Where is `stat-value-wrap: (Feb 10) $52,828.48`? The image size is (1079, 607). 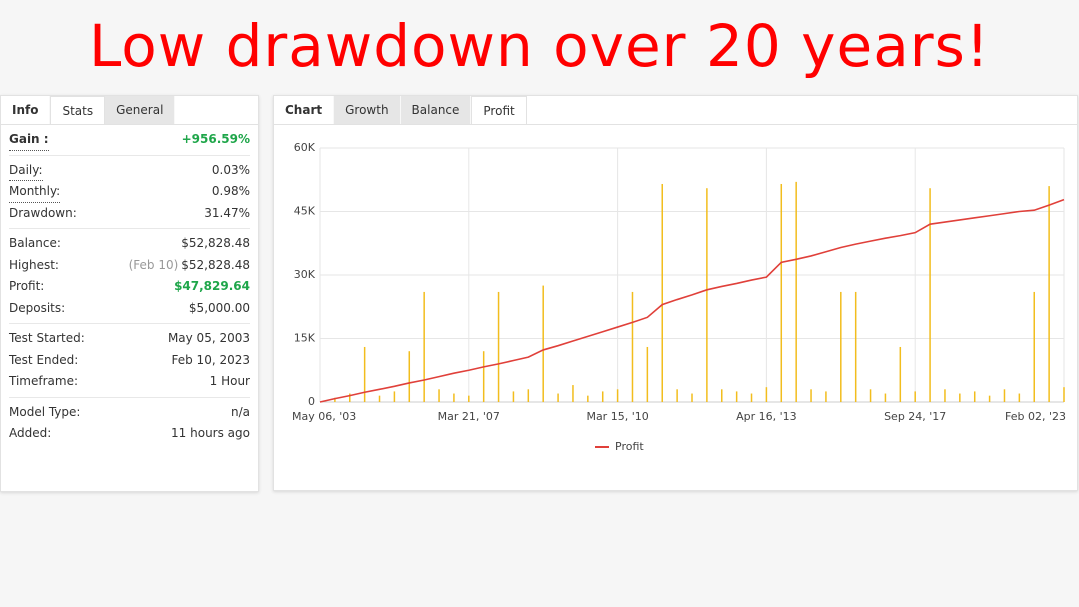
stat-value-wrap: (Feb 10) $52,828.48 is located at coordinates (189, 266).